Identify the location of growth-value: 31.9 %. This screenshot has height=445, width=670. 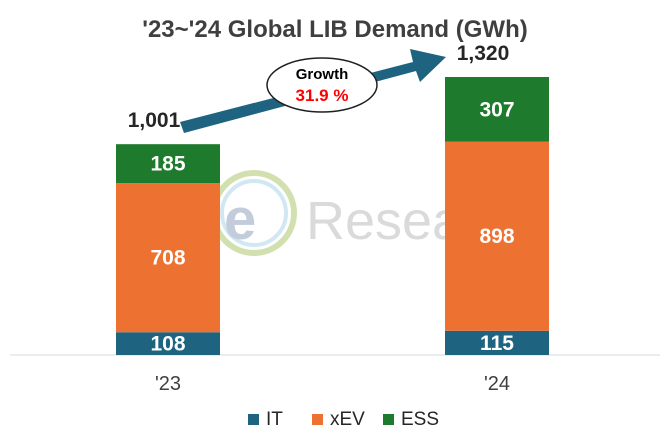
(322, 95).